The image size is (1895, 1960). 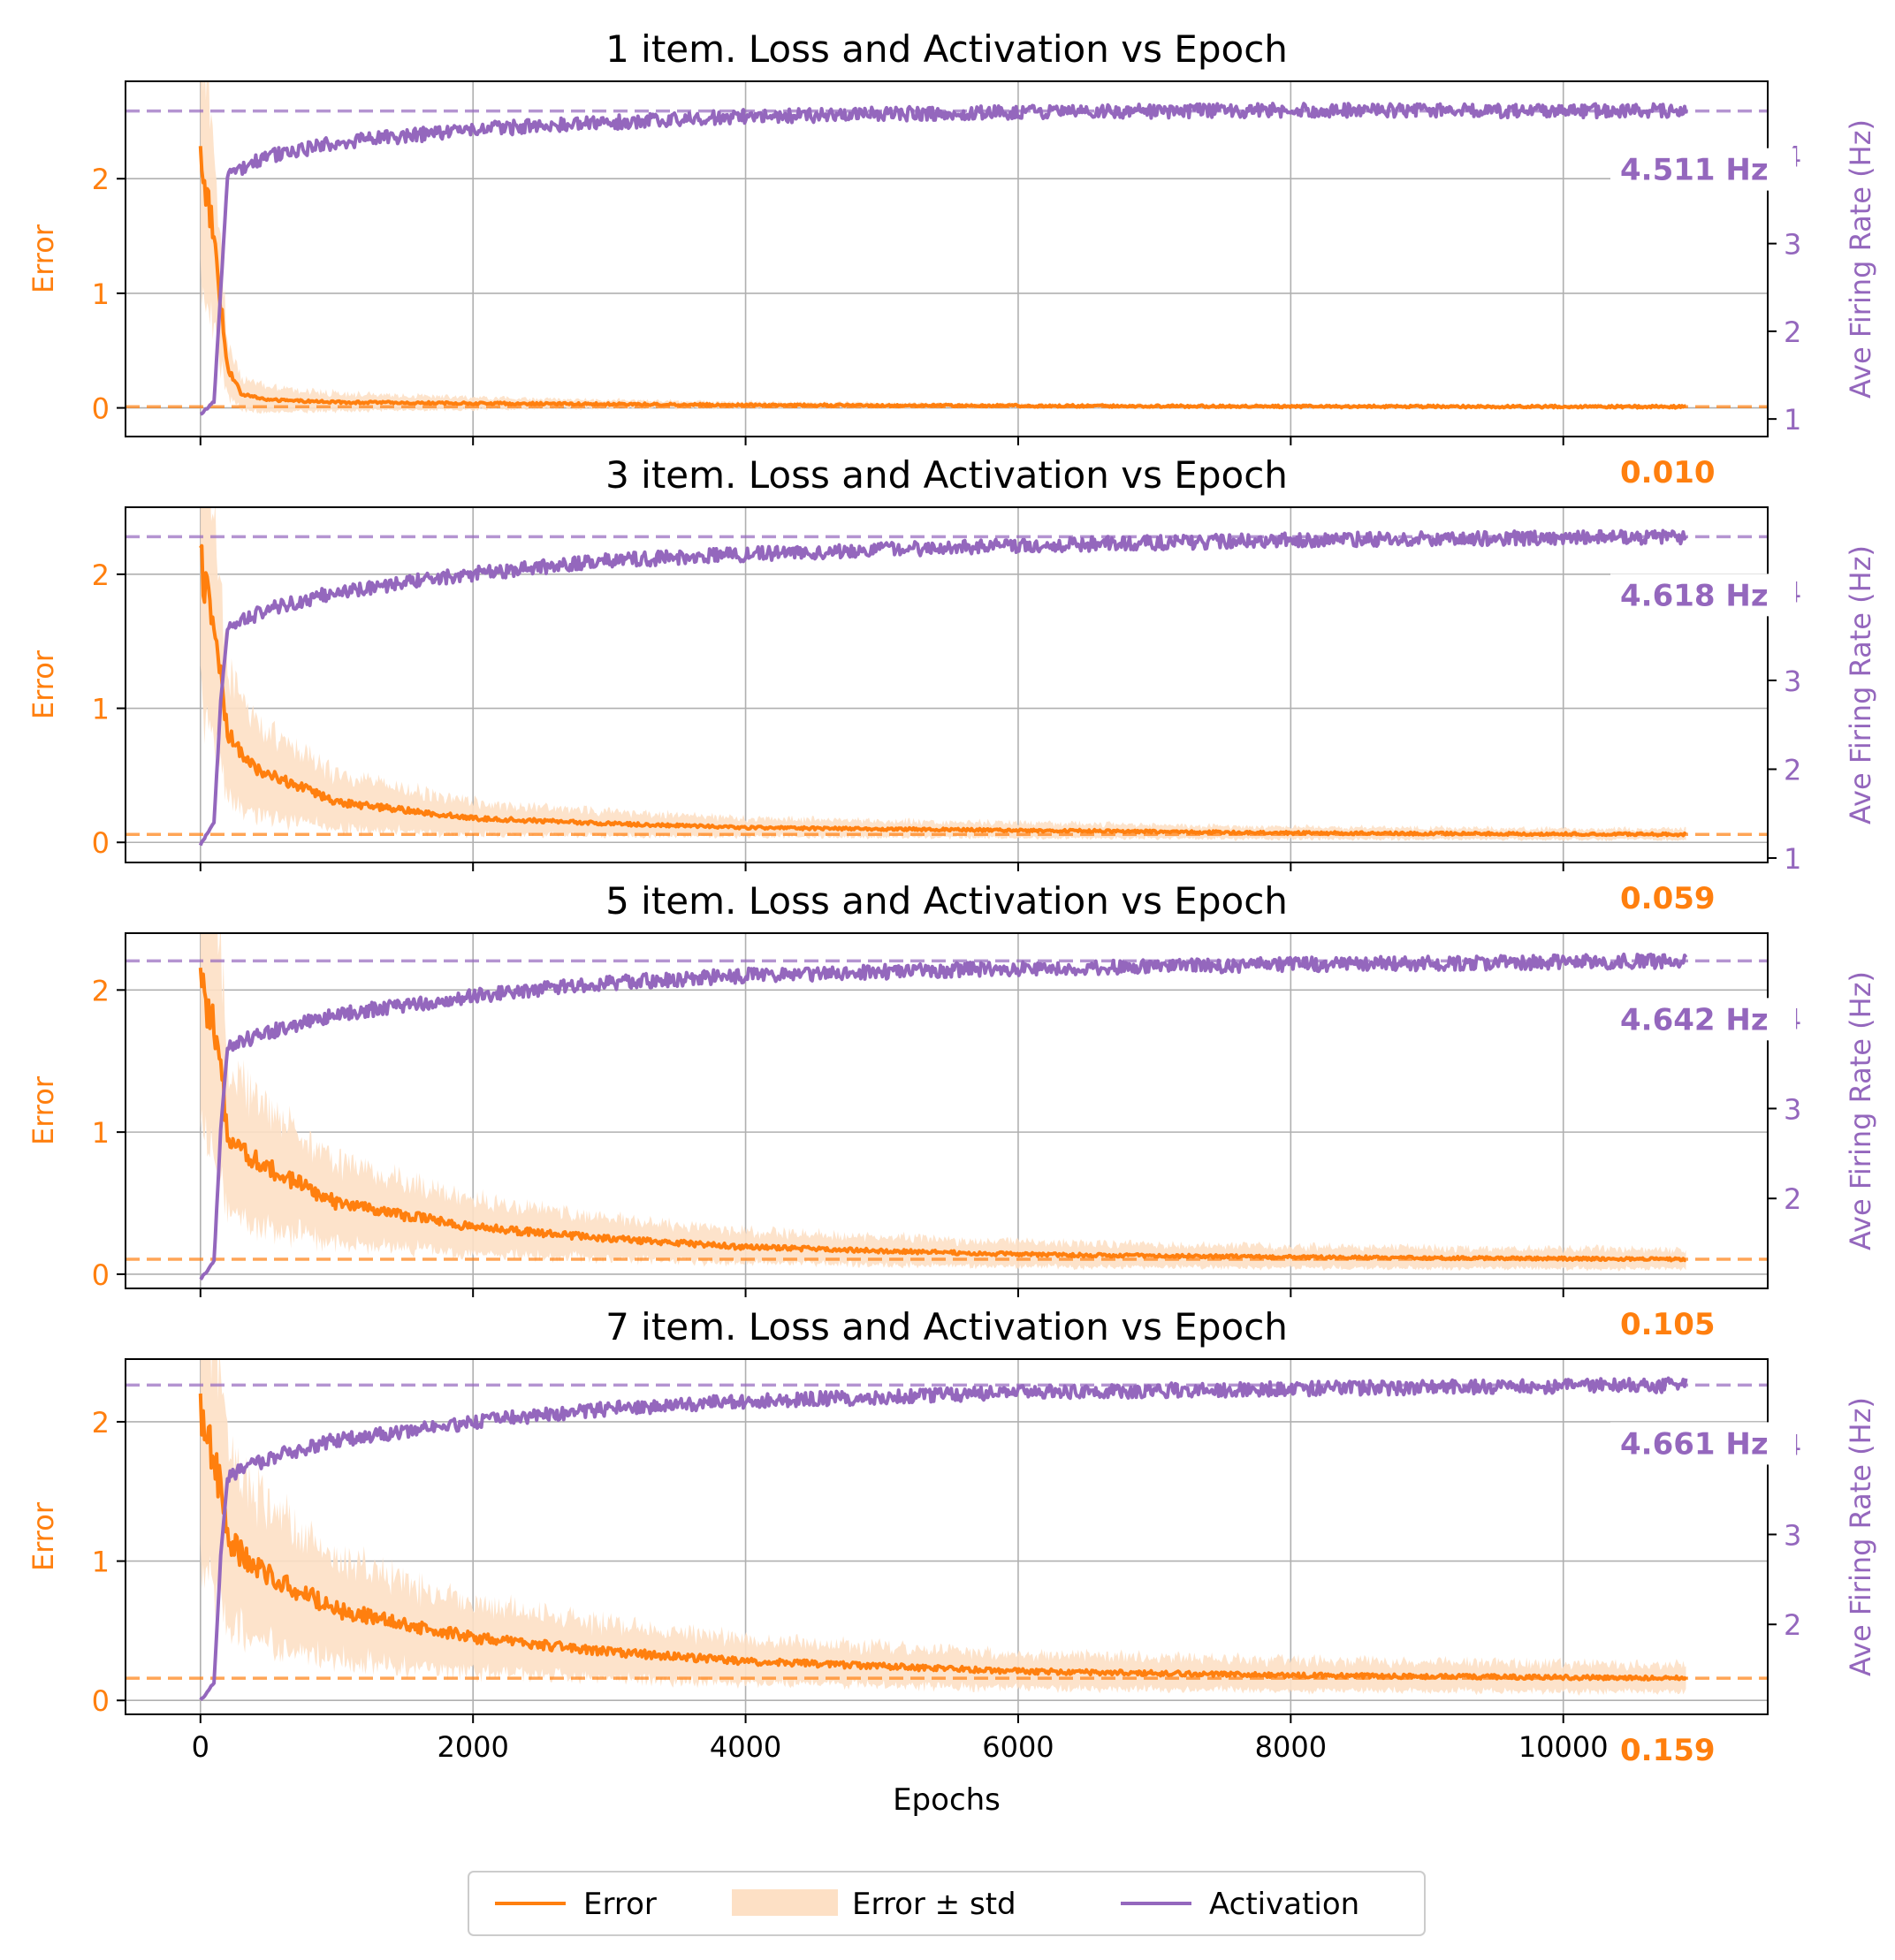 I want to click on legend-label: Error, so click(x=620, y=1905).